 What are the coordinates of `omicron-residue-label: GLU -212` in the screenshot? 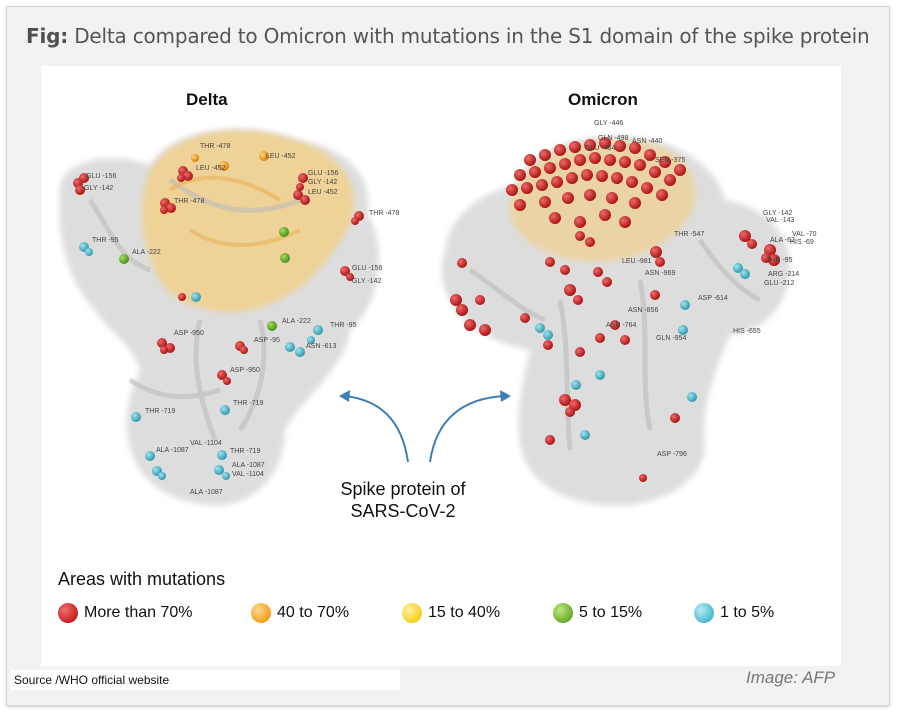 It's located at (779, 283).